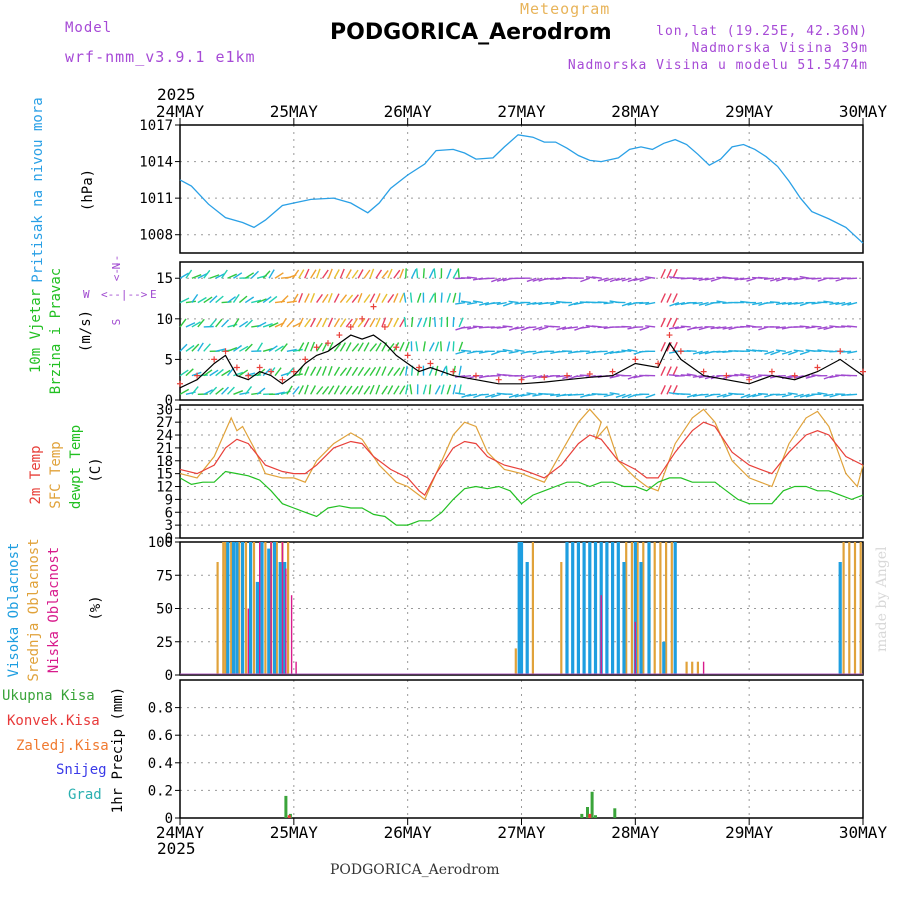  I want to click on dewpt-axis-label: dewpt Temp, so click(76, 467).